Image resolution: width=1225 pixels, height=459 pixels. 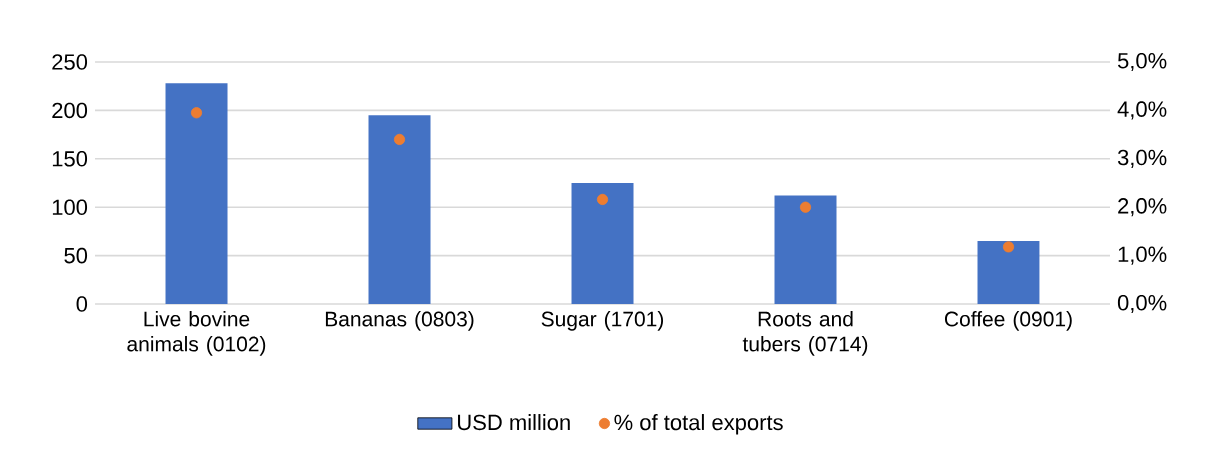 What do you see at coordinates (1142, 110) in the screenshot?
I see `y2-tick-label: 4,0%` at bounding box center [1142, 110].